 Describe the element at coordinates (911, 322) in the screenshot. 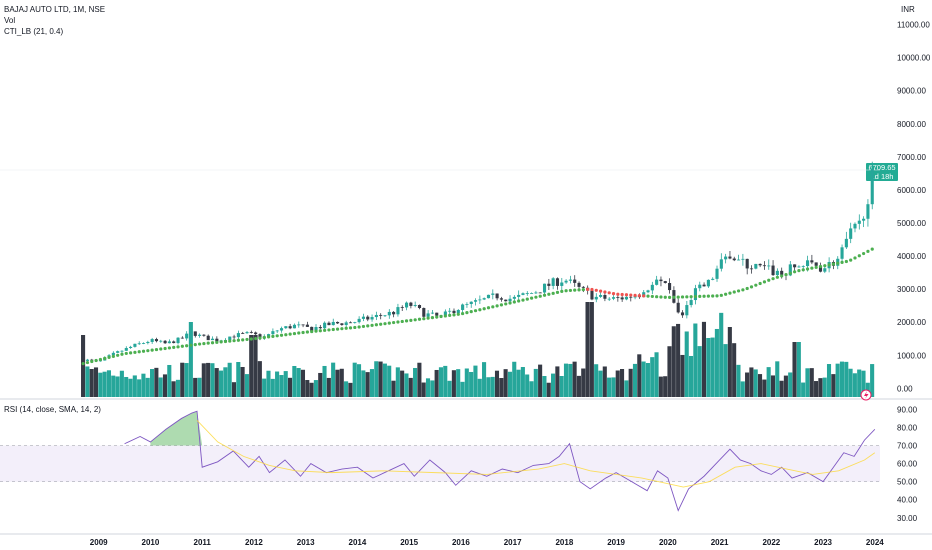

I see `price-tick-9: 2000.00` at that location.